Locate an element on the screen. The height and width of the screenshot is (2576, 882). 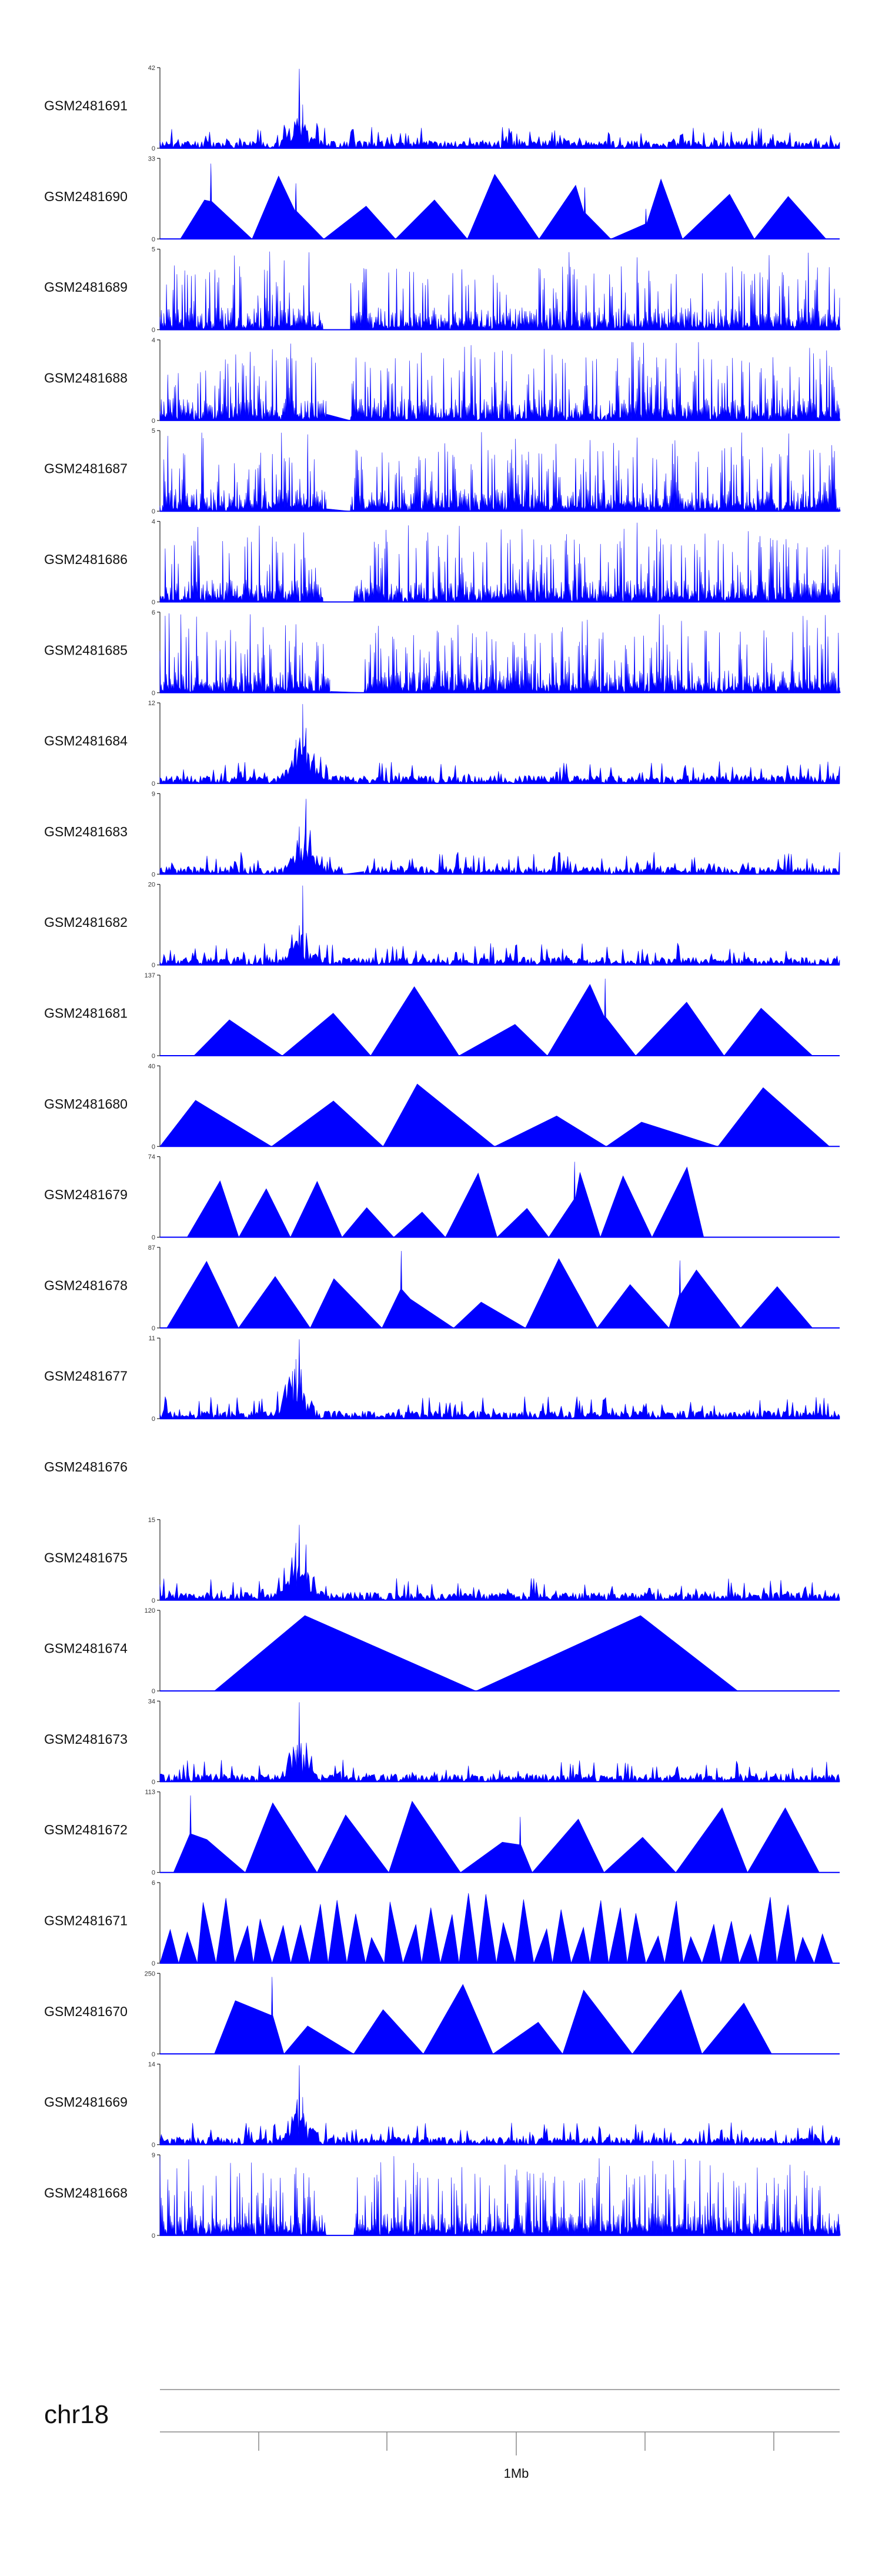
track-label: GSM2481677 is located at coordinates (86, 1376).